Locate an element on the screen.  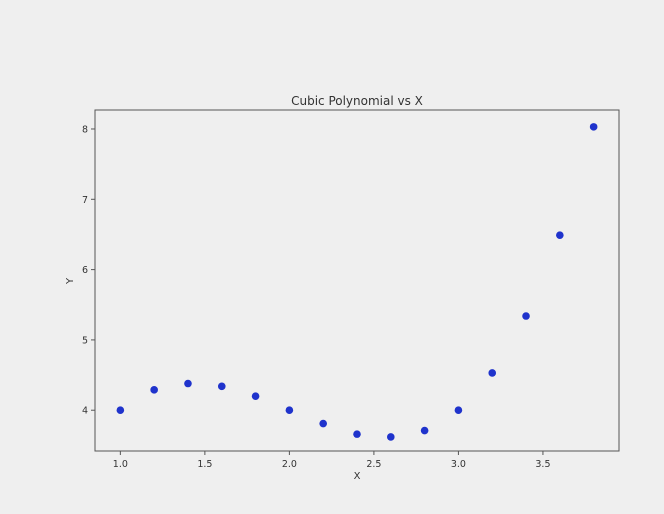
x-tick-label: 3.0 is located at coordinates (458, 464).